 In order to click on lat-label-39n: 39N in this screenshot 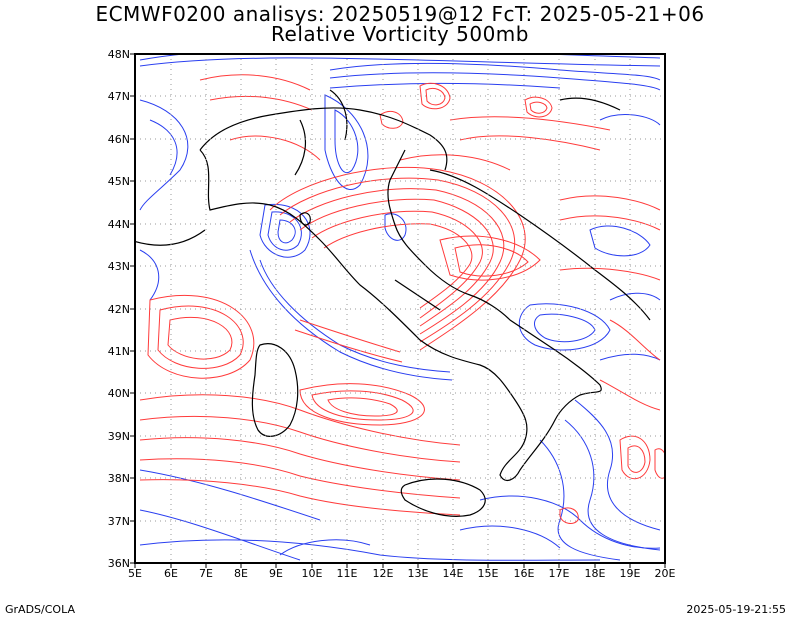, I will do `click(118, 436)`.